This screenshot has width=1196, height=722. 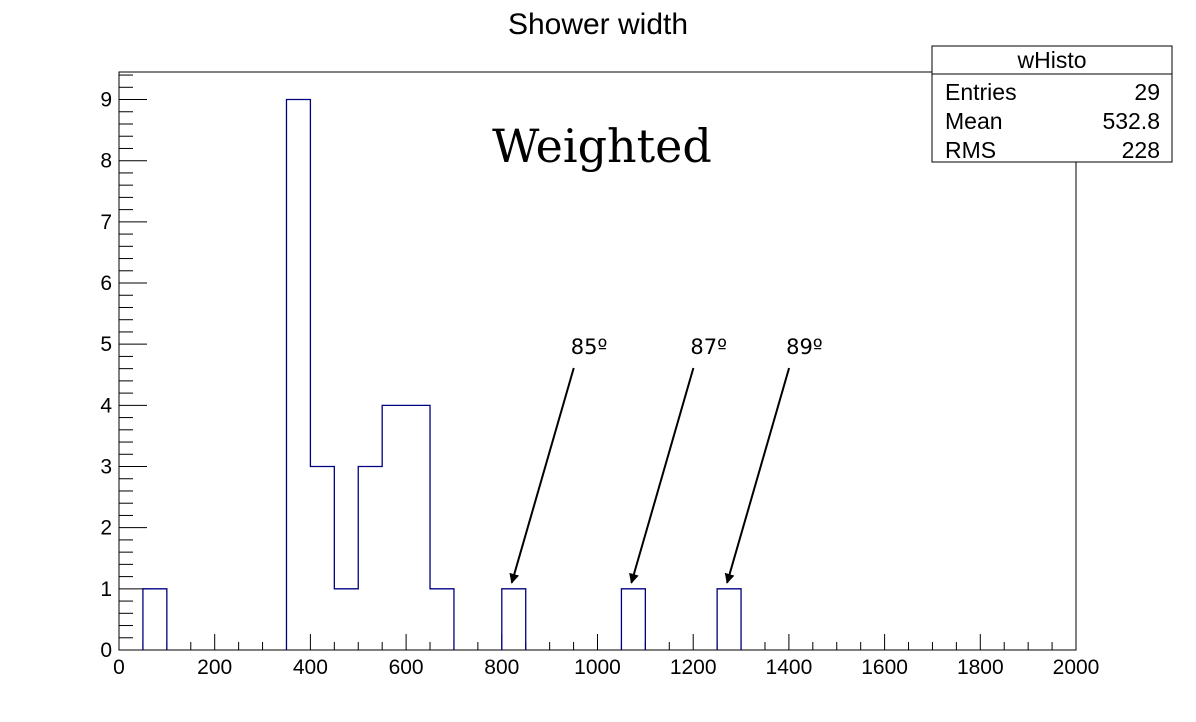 What do you see at coordinates (106, 467) in the screenshot?
I see `y-tick-label: 3` at bounding box center [106, 467].